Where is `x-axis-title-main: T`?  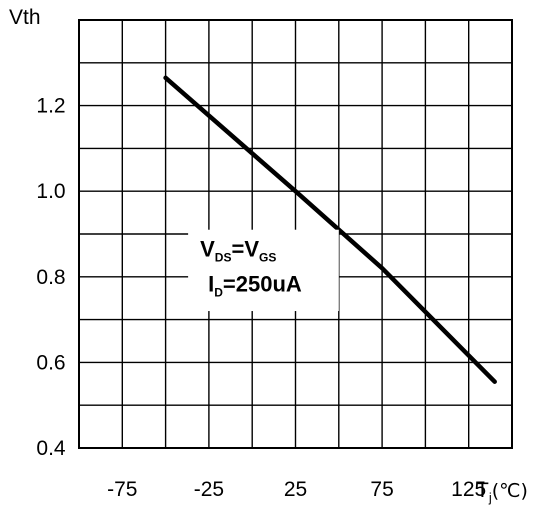
x-axis-title-main: T is located at coordinates (482, 490).